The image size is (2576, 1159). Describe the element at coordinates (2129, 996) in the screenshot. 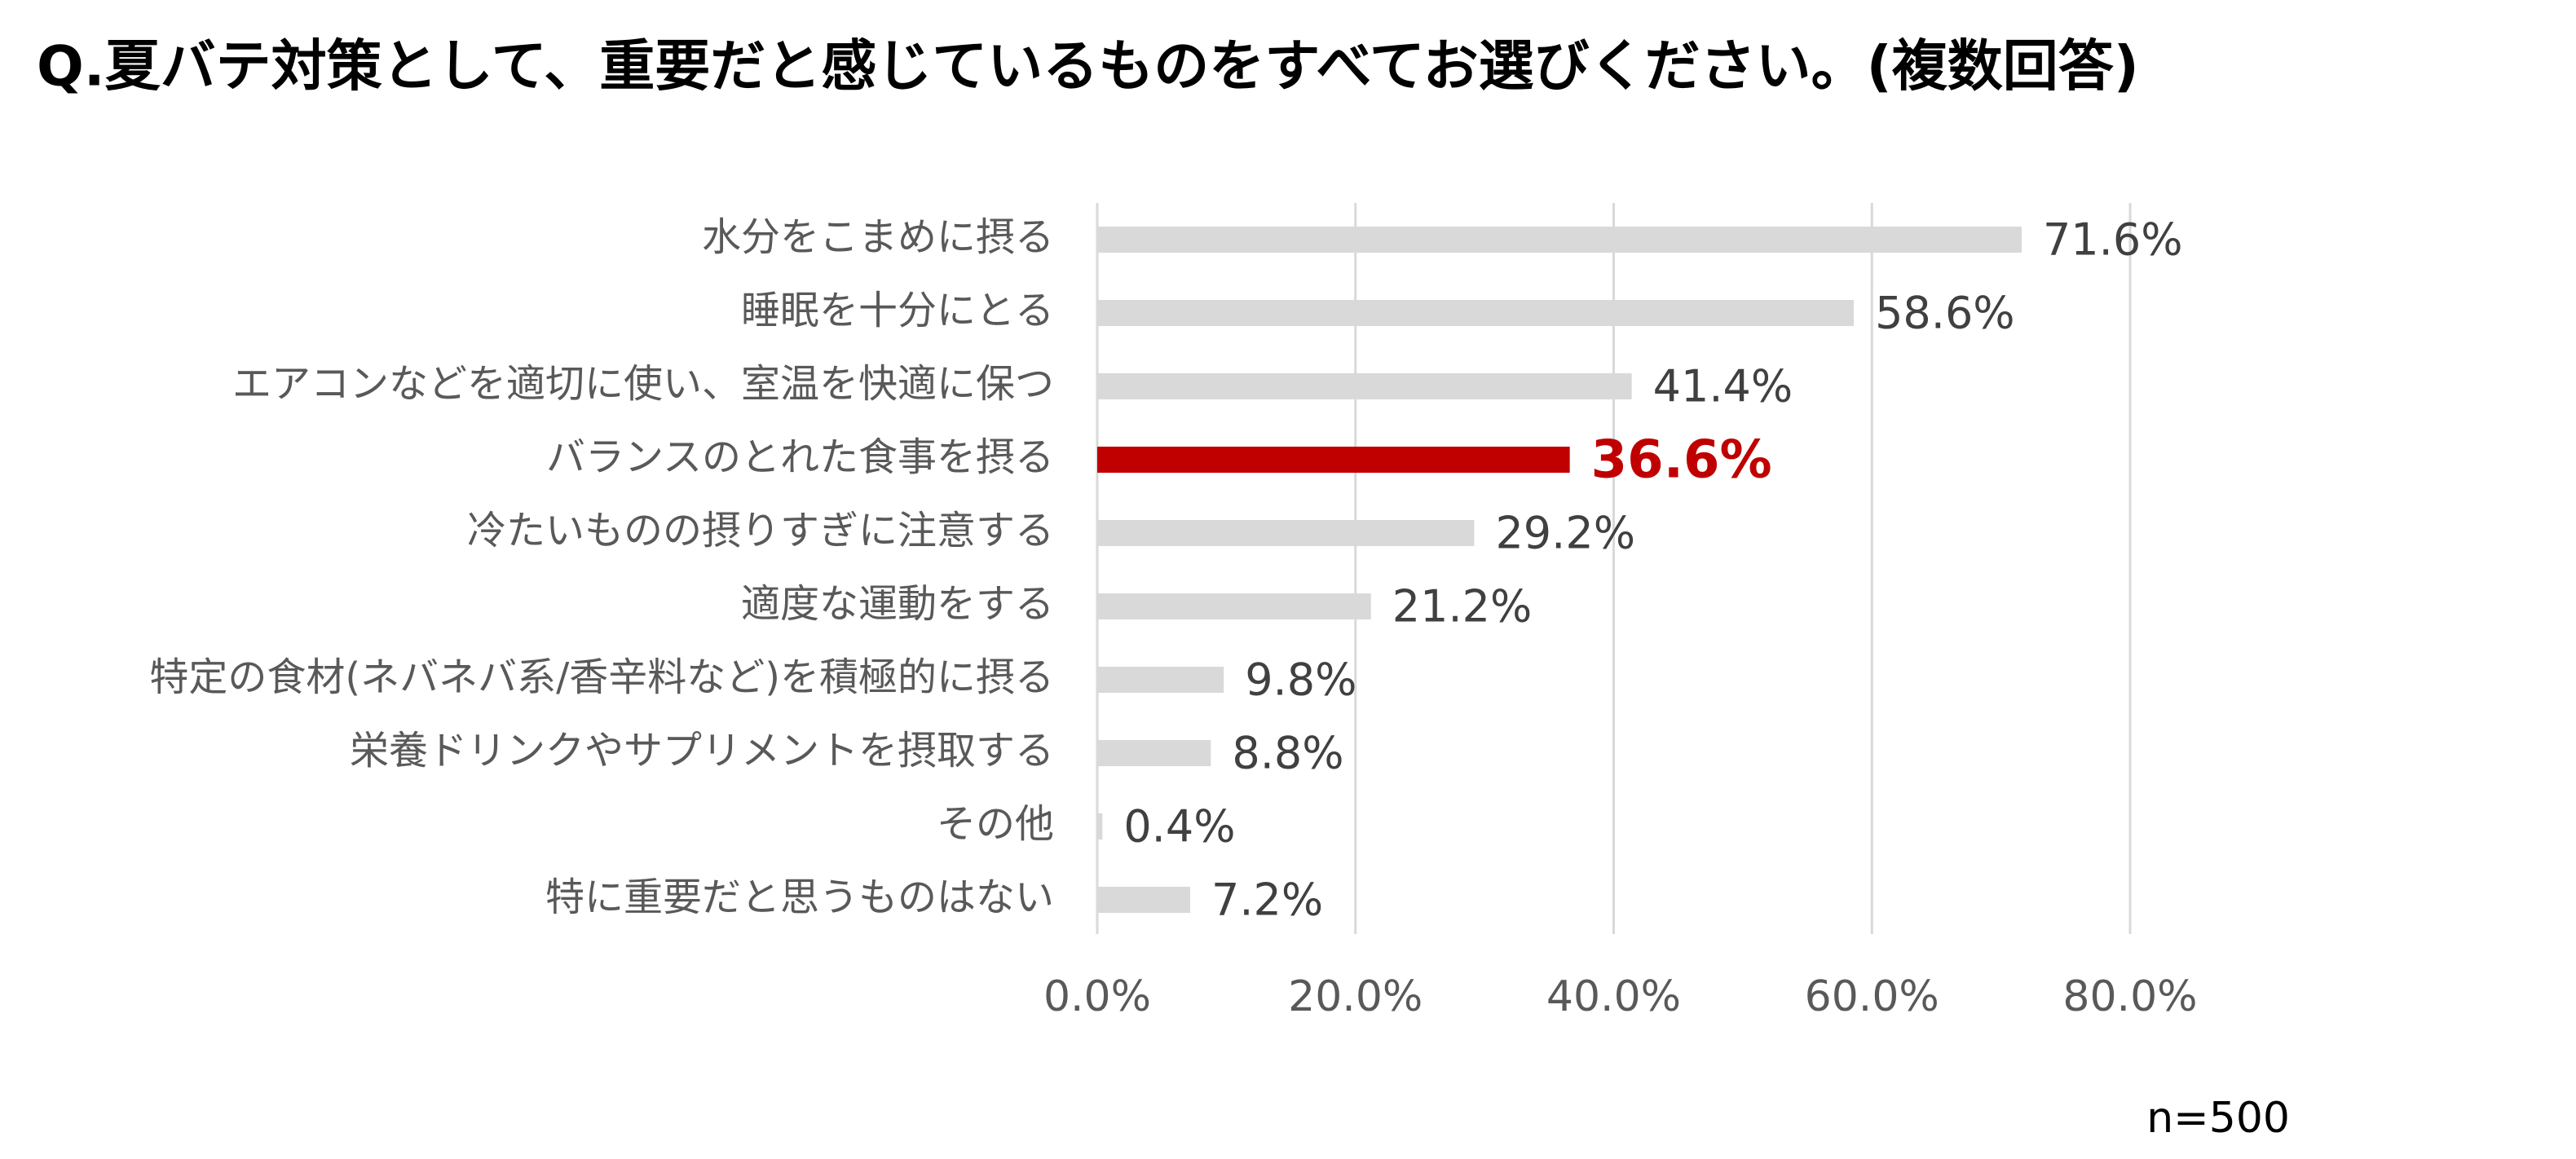

I see `x-tick-label: 80.0%` at that location.